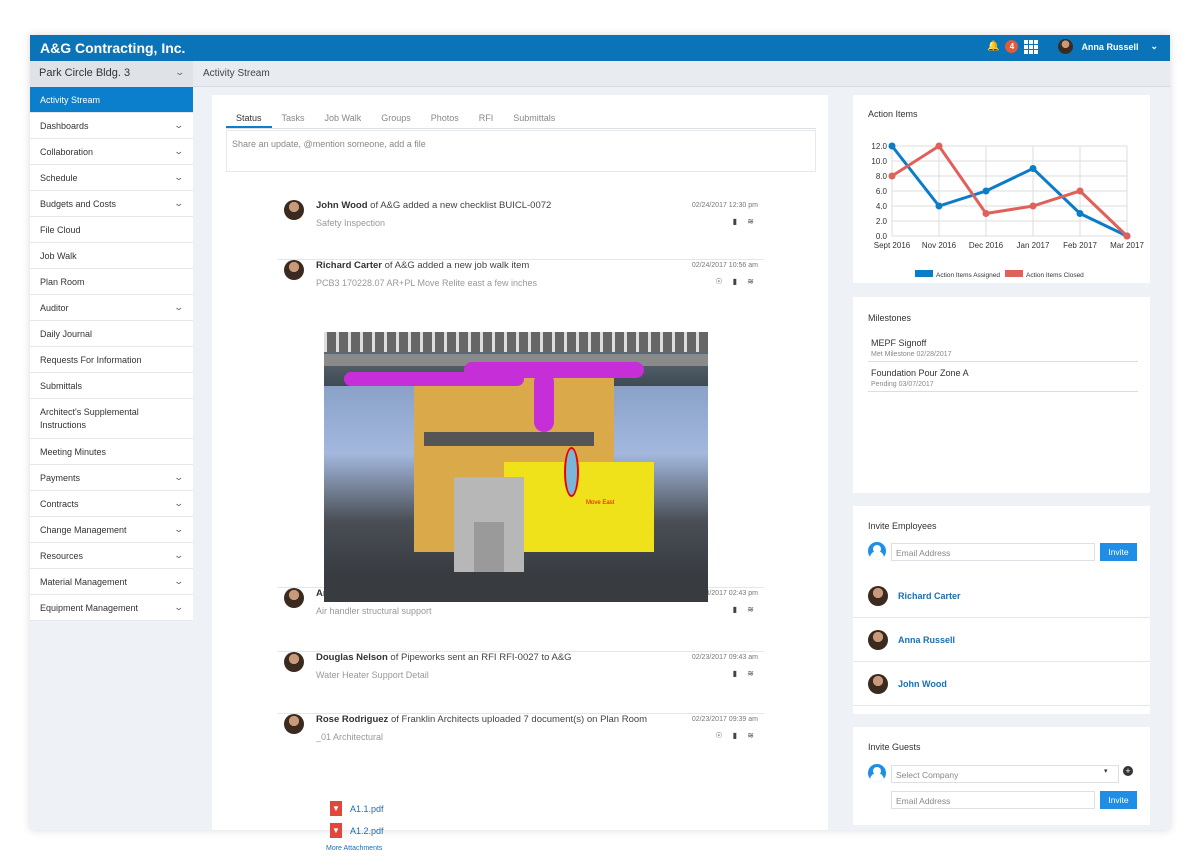 The height and width of the screenshot is (867, 1200). What do you see at coordinates (111, 504) in the screenshot?
I see `sidebar-item: Contracts ⌄` at bounding box center [111, 504].